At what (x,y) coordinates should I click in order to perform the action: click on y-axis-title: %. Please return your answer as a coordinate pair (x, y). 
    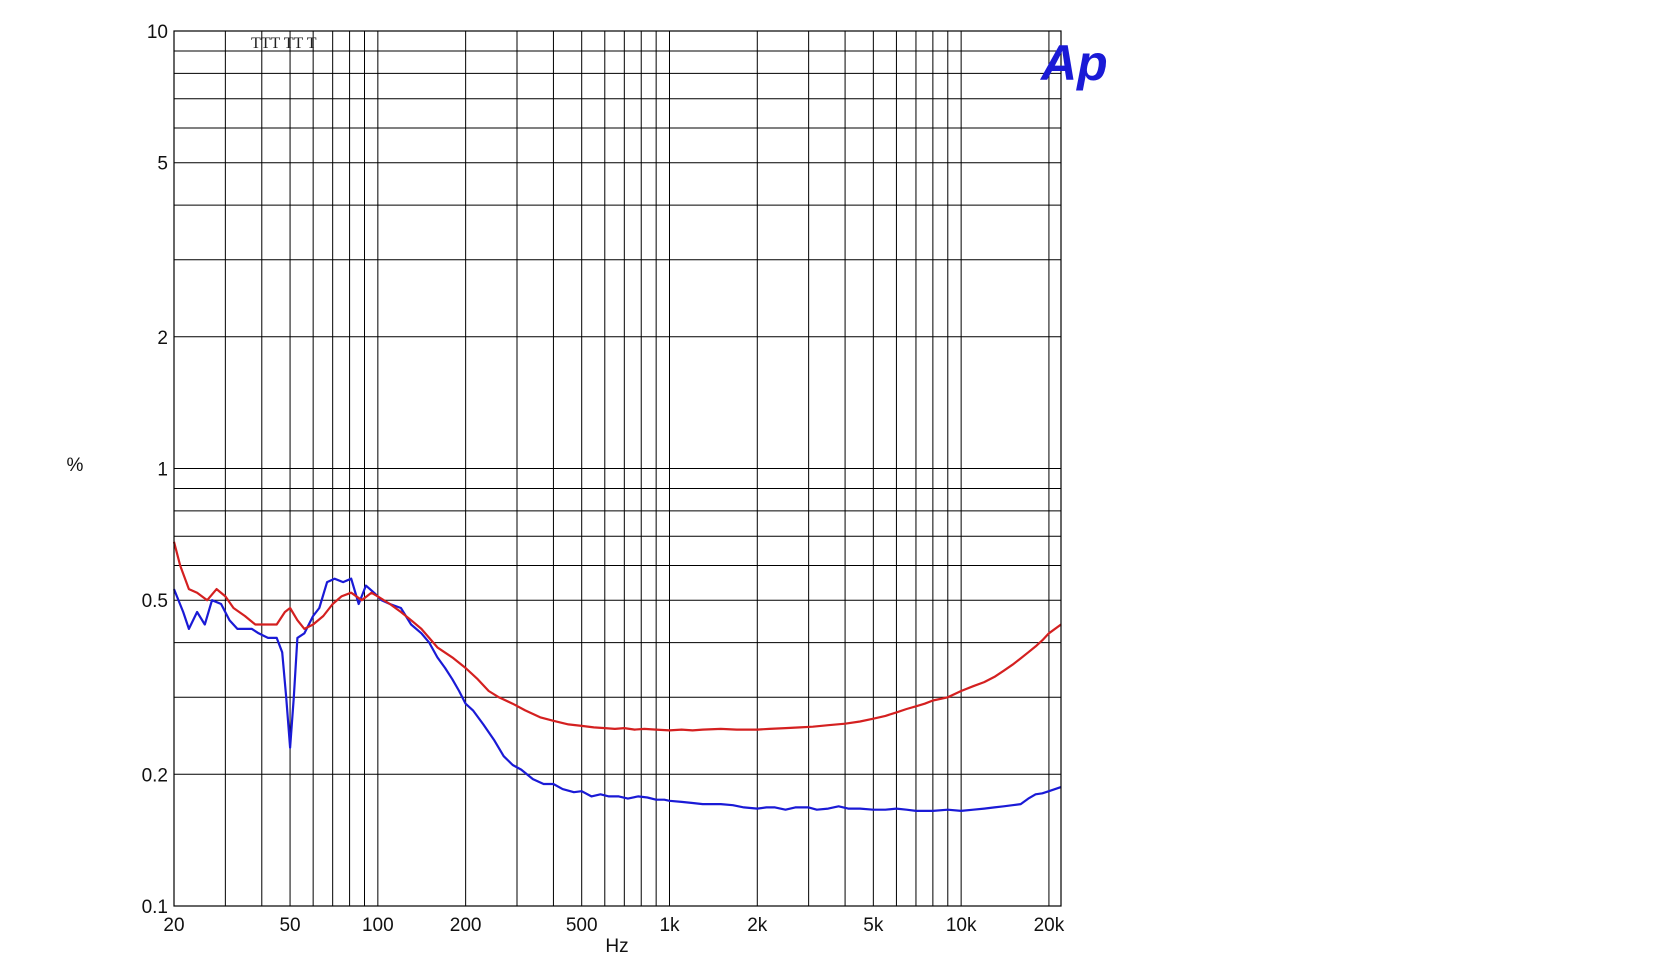
    Looking at the image, I should click on (75, 465).